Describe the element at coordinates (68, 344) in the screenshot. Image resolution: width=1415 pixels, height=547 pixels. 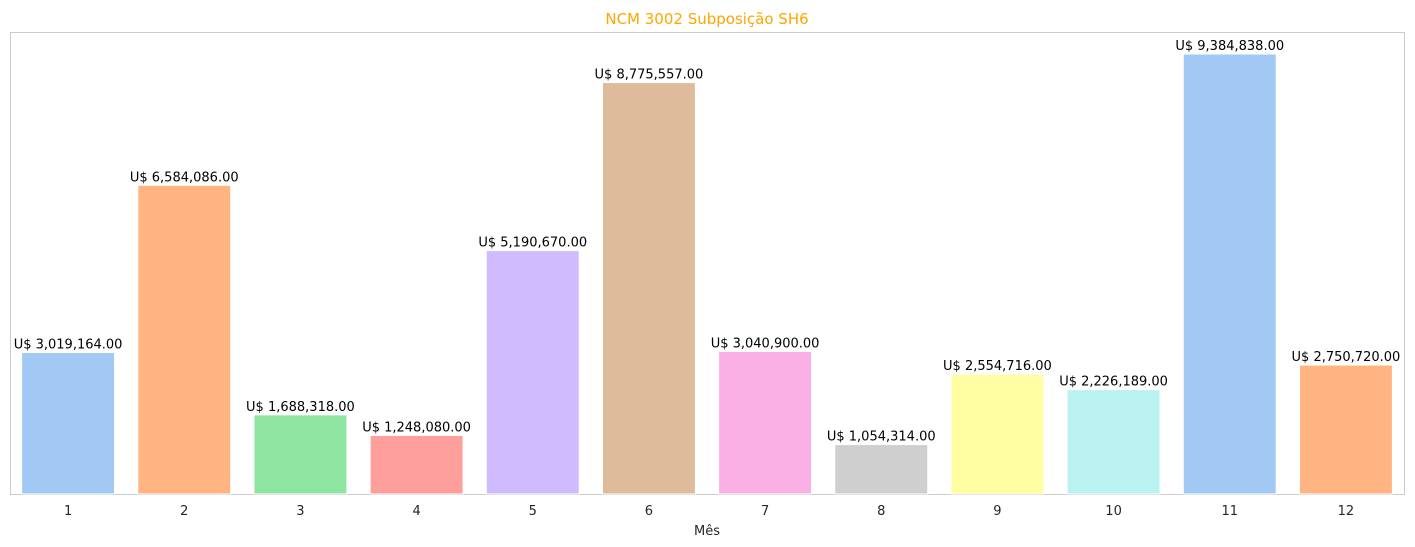
I see `bar-value-label-1: U$ 3,019,164.00` at that location.